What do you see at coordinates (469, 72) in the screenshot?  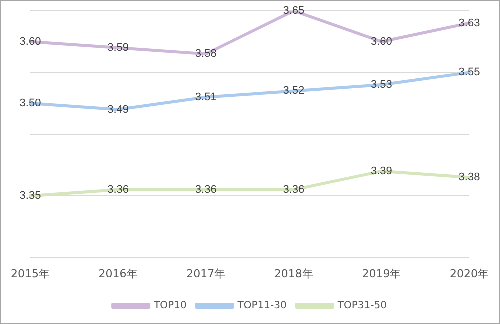 I see `data-label: 3.55` at bounding box center [469, 72].